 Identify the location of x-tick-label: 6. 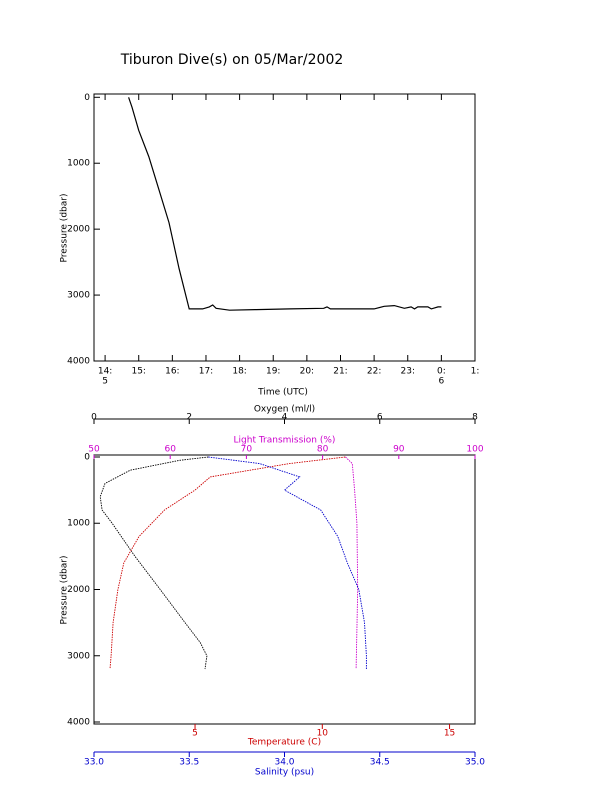
(380, 418).